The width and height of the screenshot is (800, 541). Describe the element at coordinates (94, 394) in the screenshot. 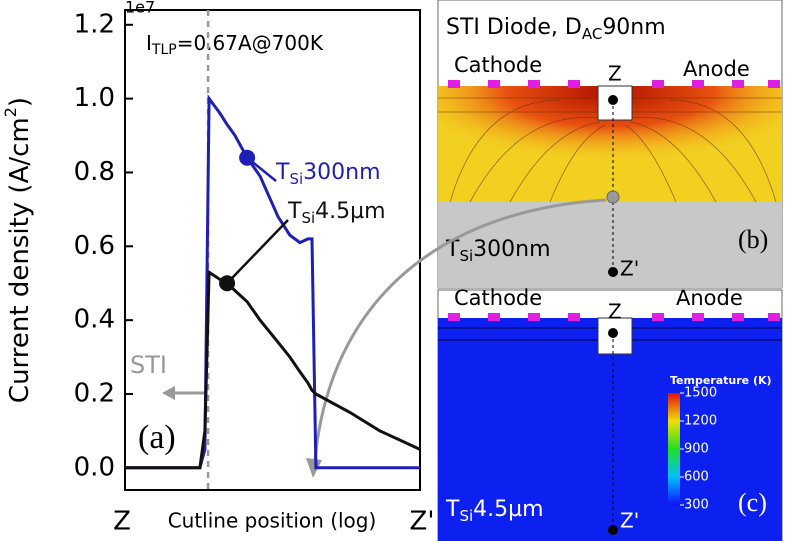

I see `y-tick-label: 0.2` at that location.